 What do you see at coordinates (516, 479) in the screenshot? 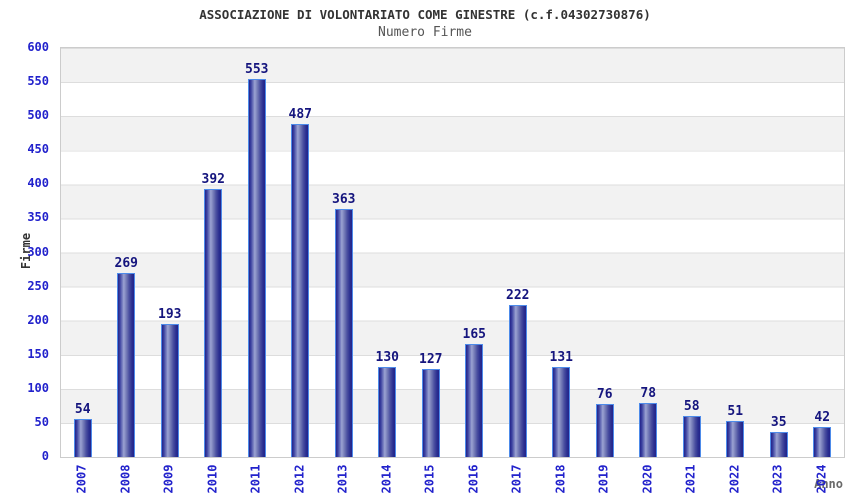
I see `x-tick-label: 2017` at bounding box center [516, 479].